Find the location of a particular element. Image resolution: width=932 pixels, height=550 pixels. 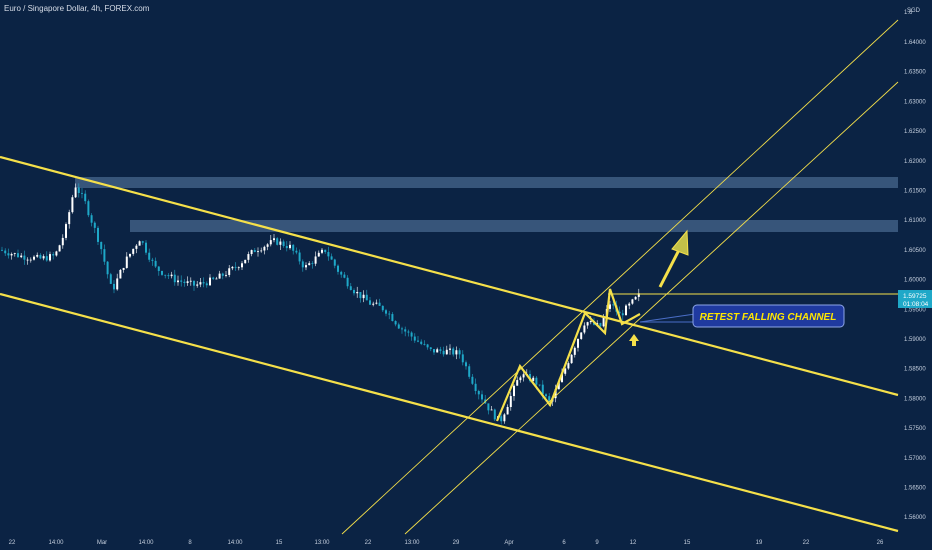

resistance-zone-lower is located at coordinates (514, 226).